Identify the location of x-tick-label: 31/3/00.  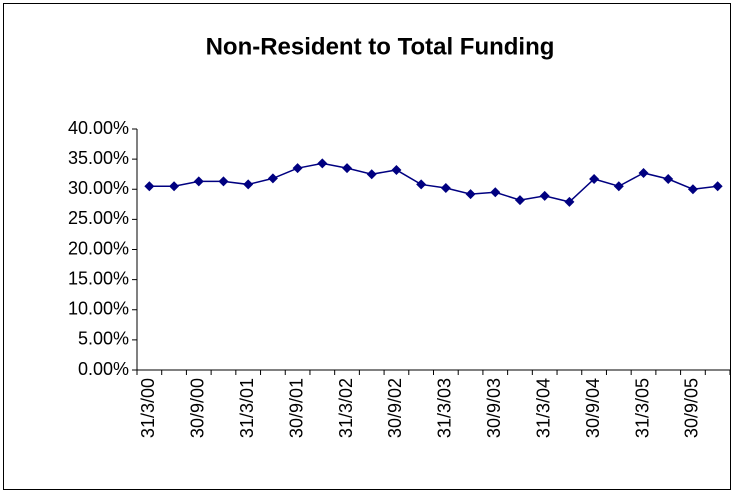
(148, 408).